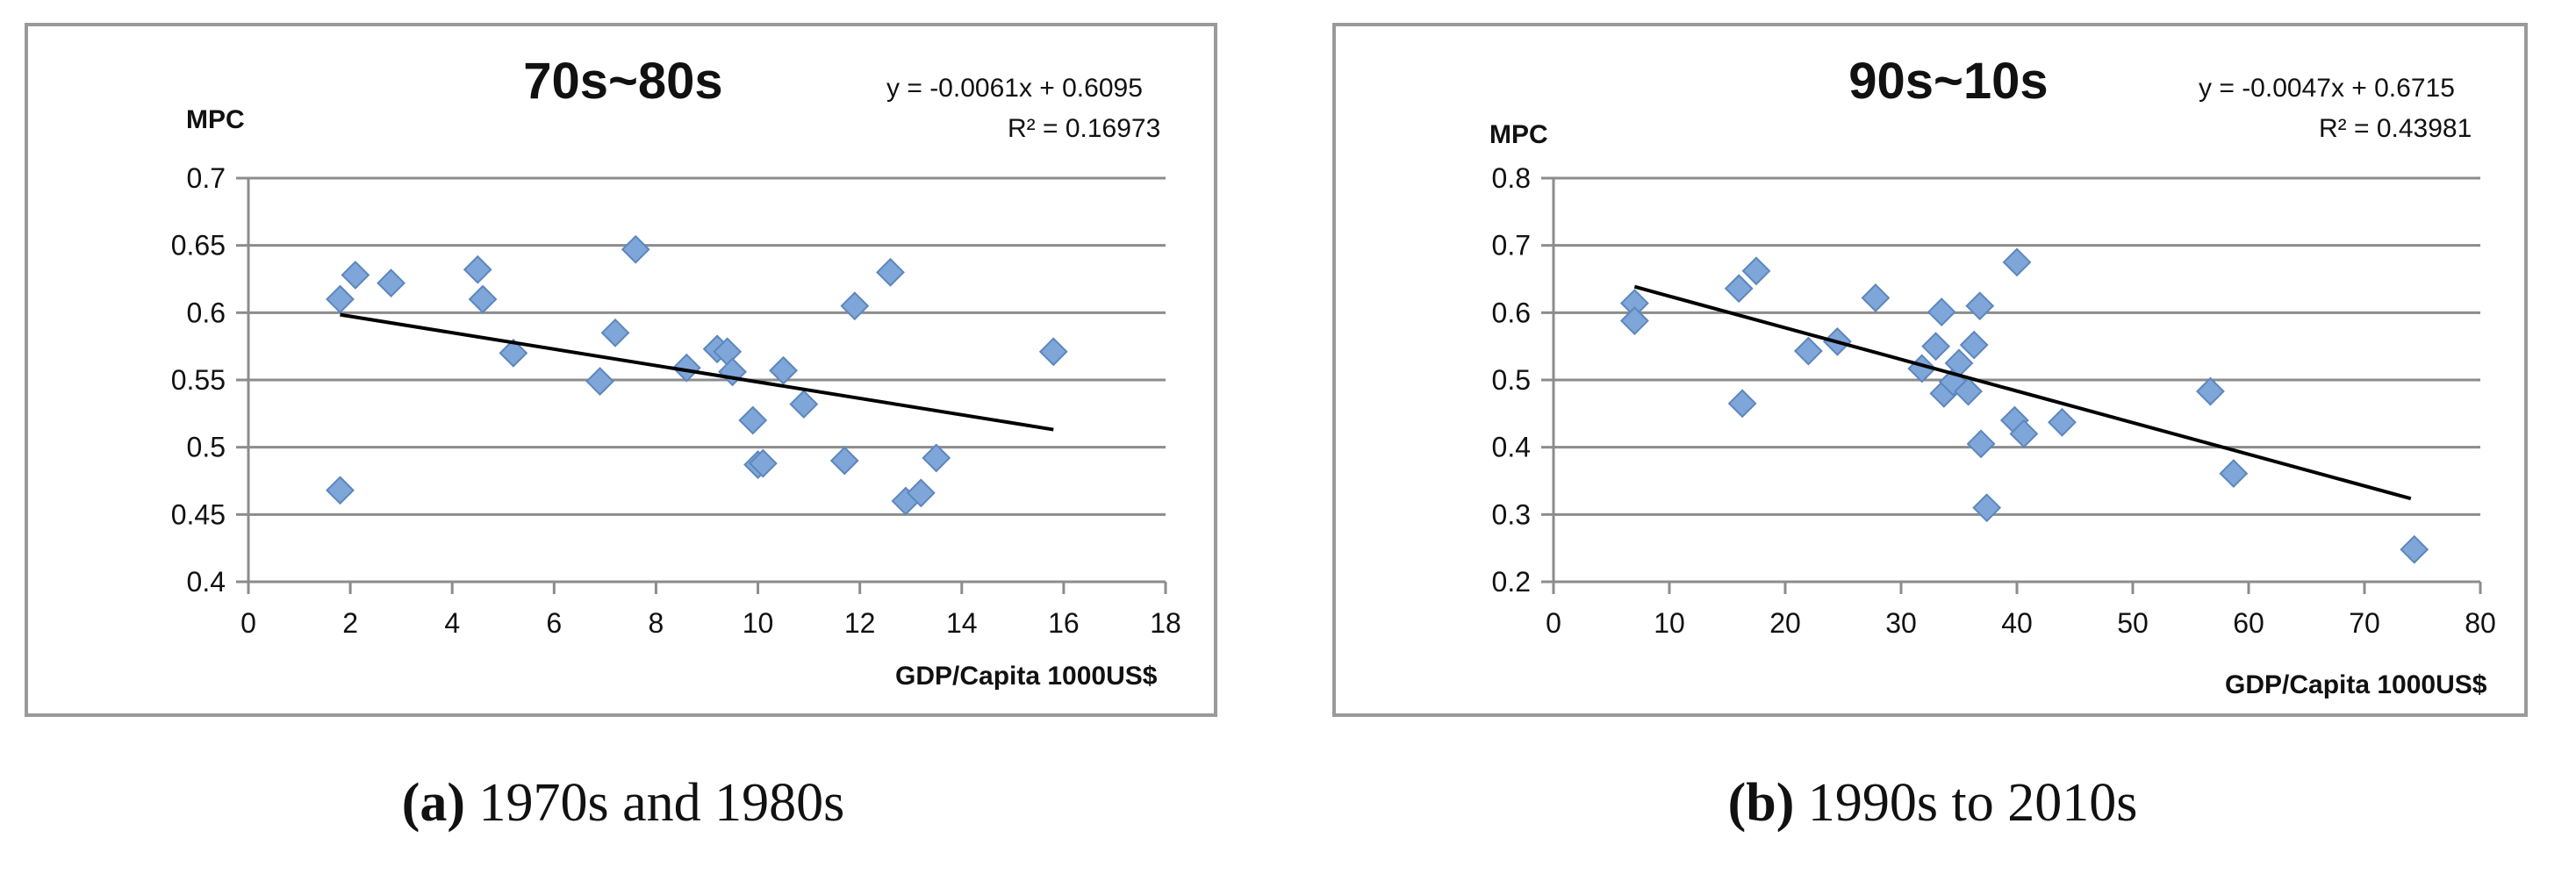 The height and width of the screenshot is (881, 2576). Describe the element at coordinates (2356, 684) in the screenshot. I see `x-axis-label-b: GDP/Capita 1000US$` at that location.